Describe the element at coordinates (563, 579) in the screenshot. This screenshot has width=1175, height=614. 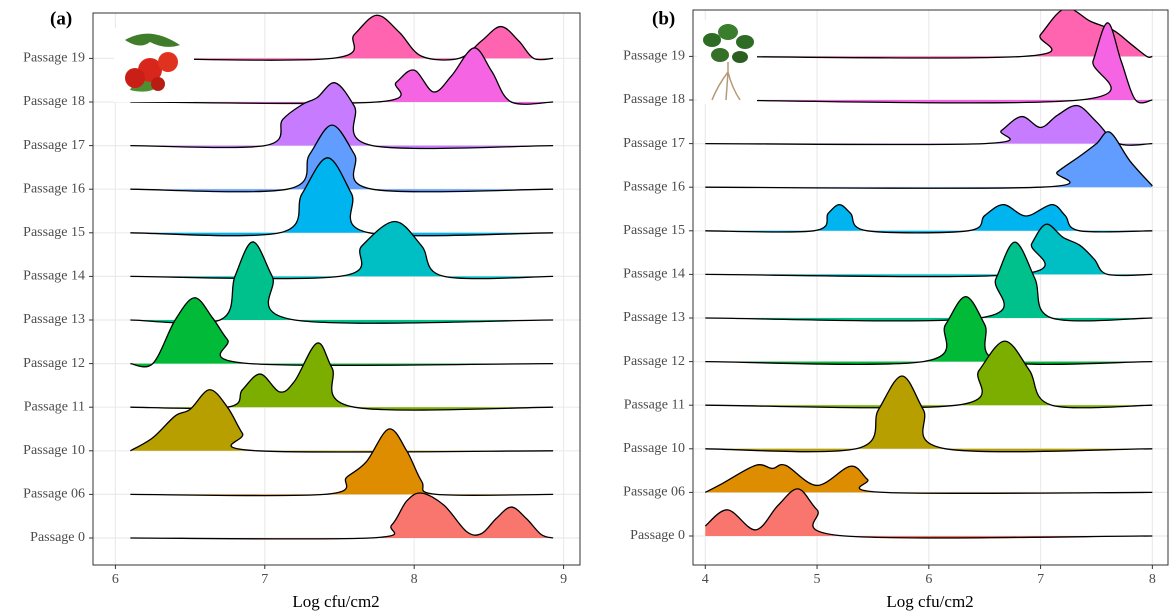
I see `x-tick-label: 9` at that location.